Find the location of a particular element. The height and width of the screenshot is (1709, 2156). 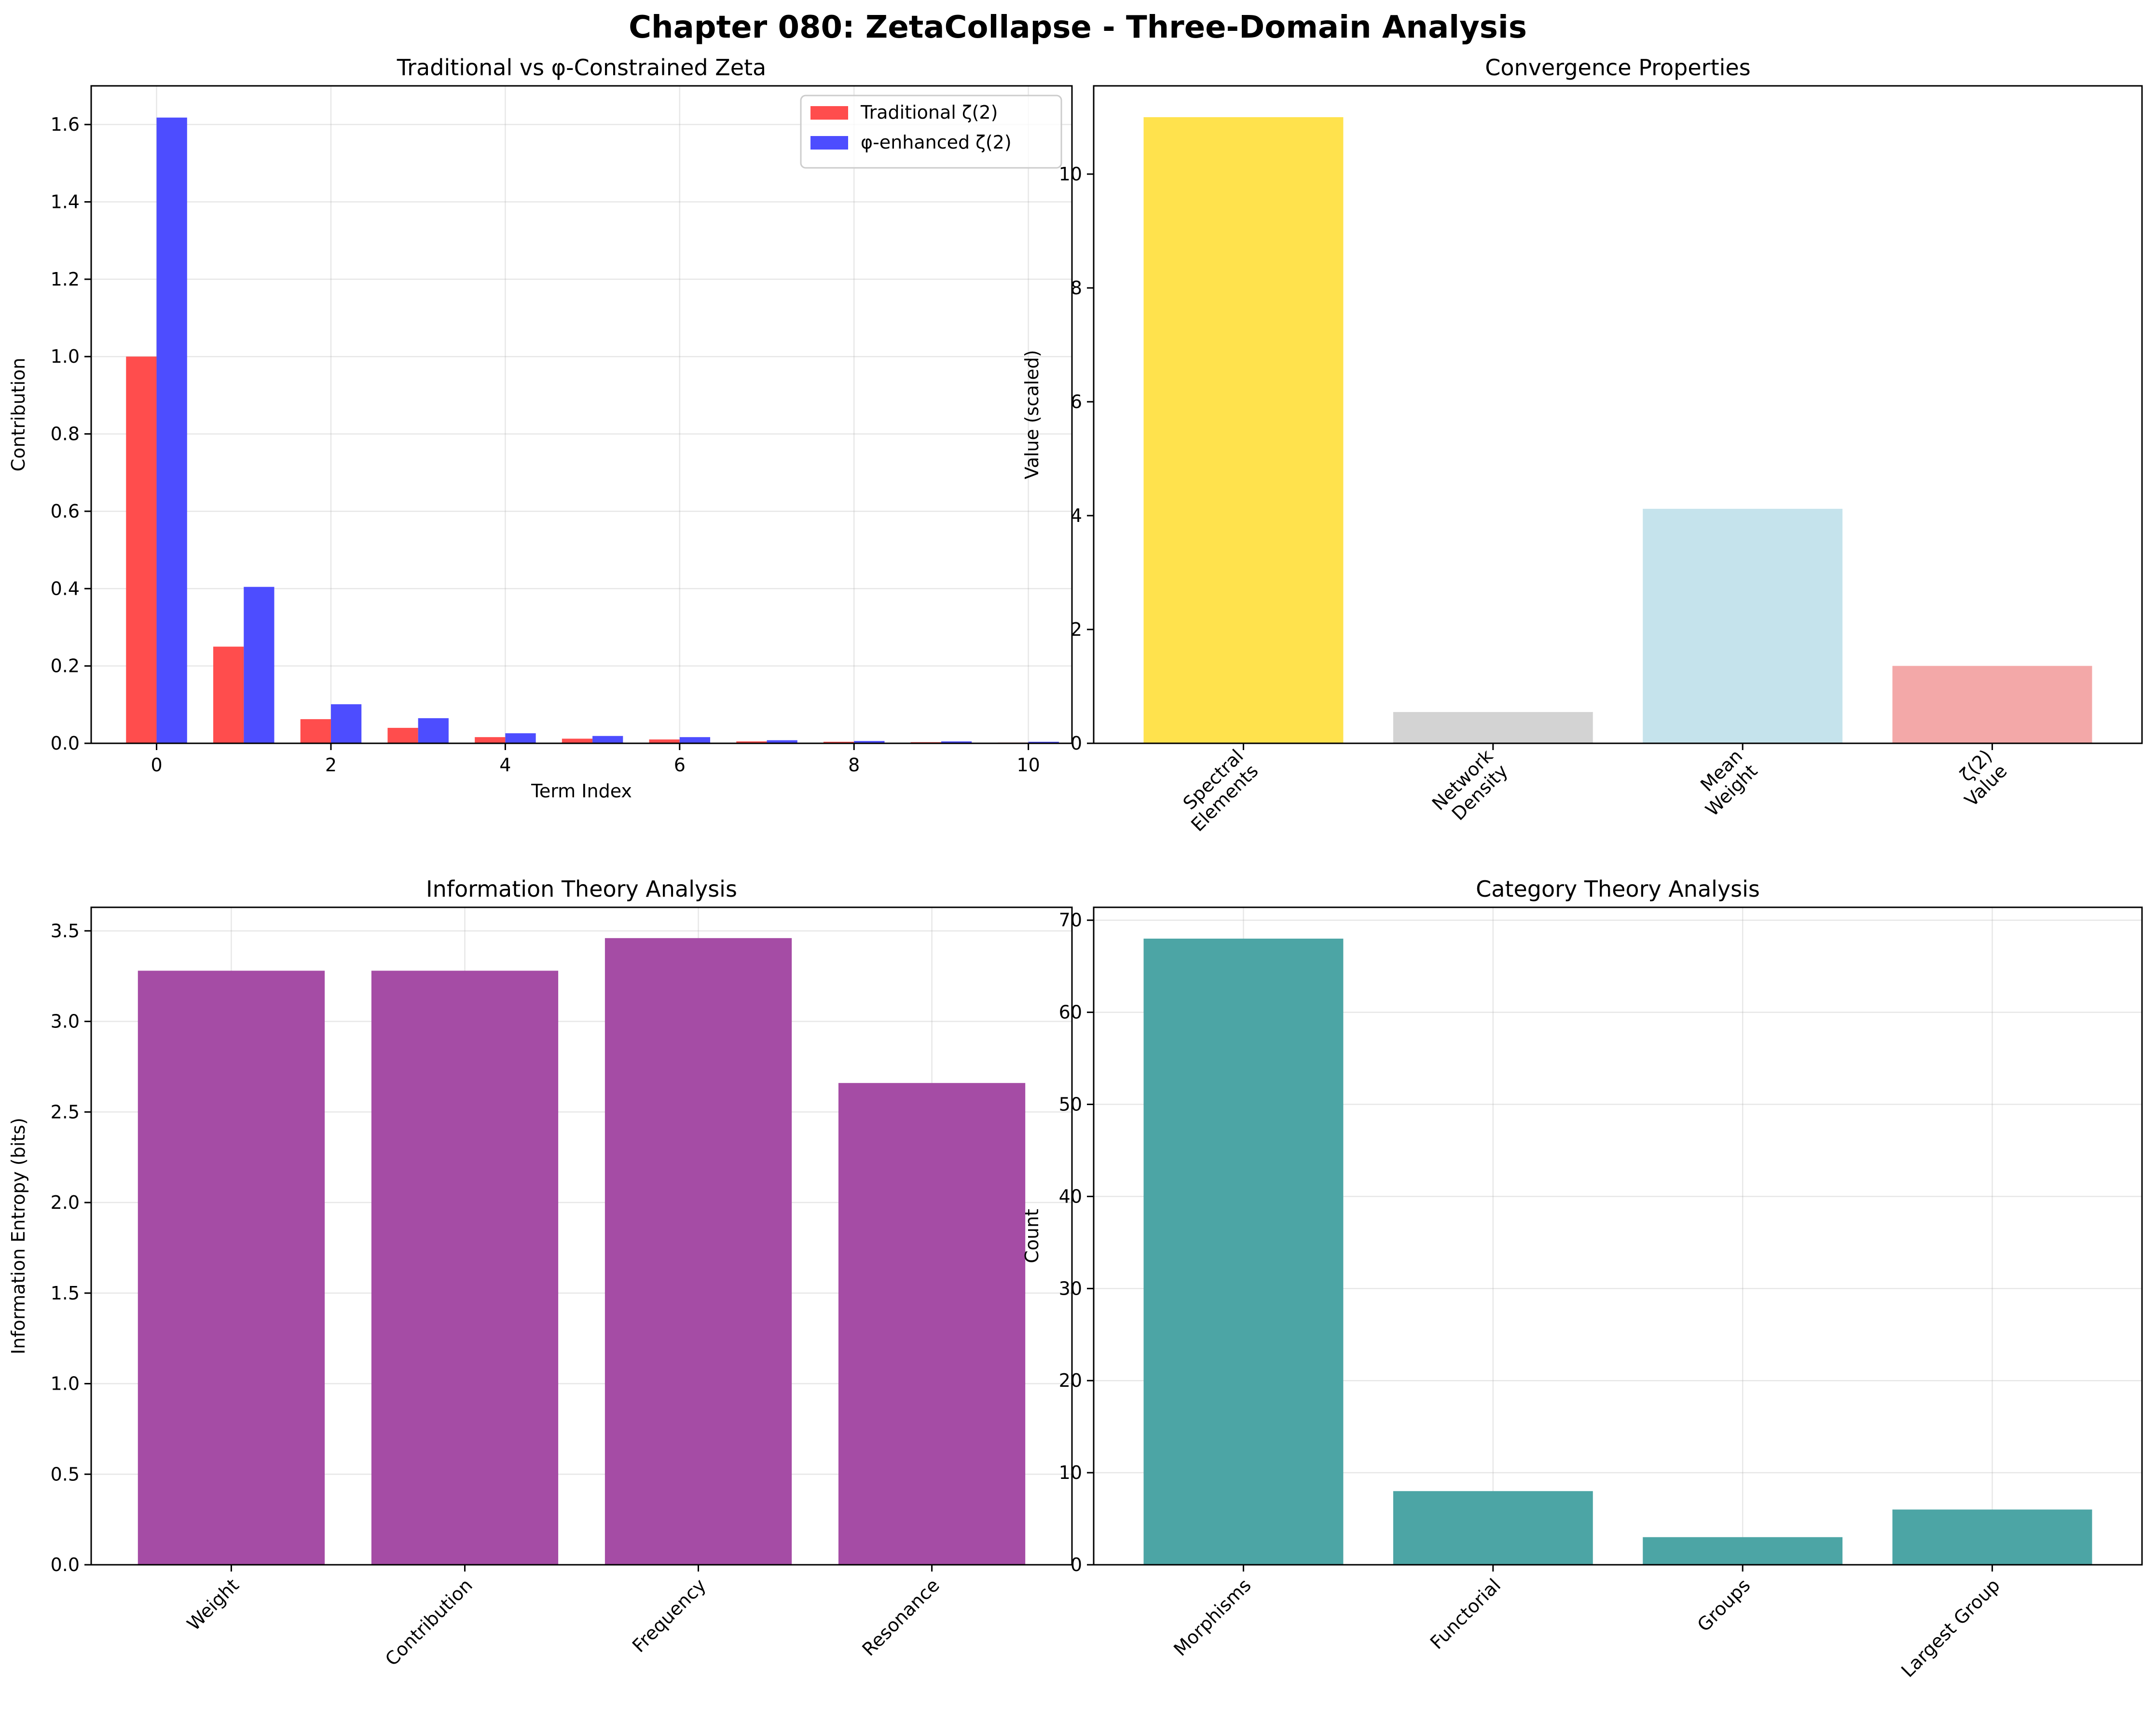

legend: Traditional ζ(2) φ-enhanced ζ(2) is located at coordinates (931, 132).